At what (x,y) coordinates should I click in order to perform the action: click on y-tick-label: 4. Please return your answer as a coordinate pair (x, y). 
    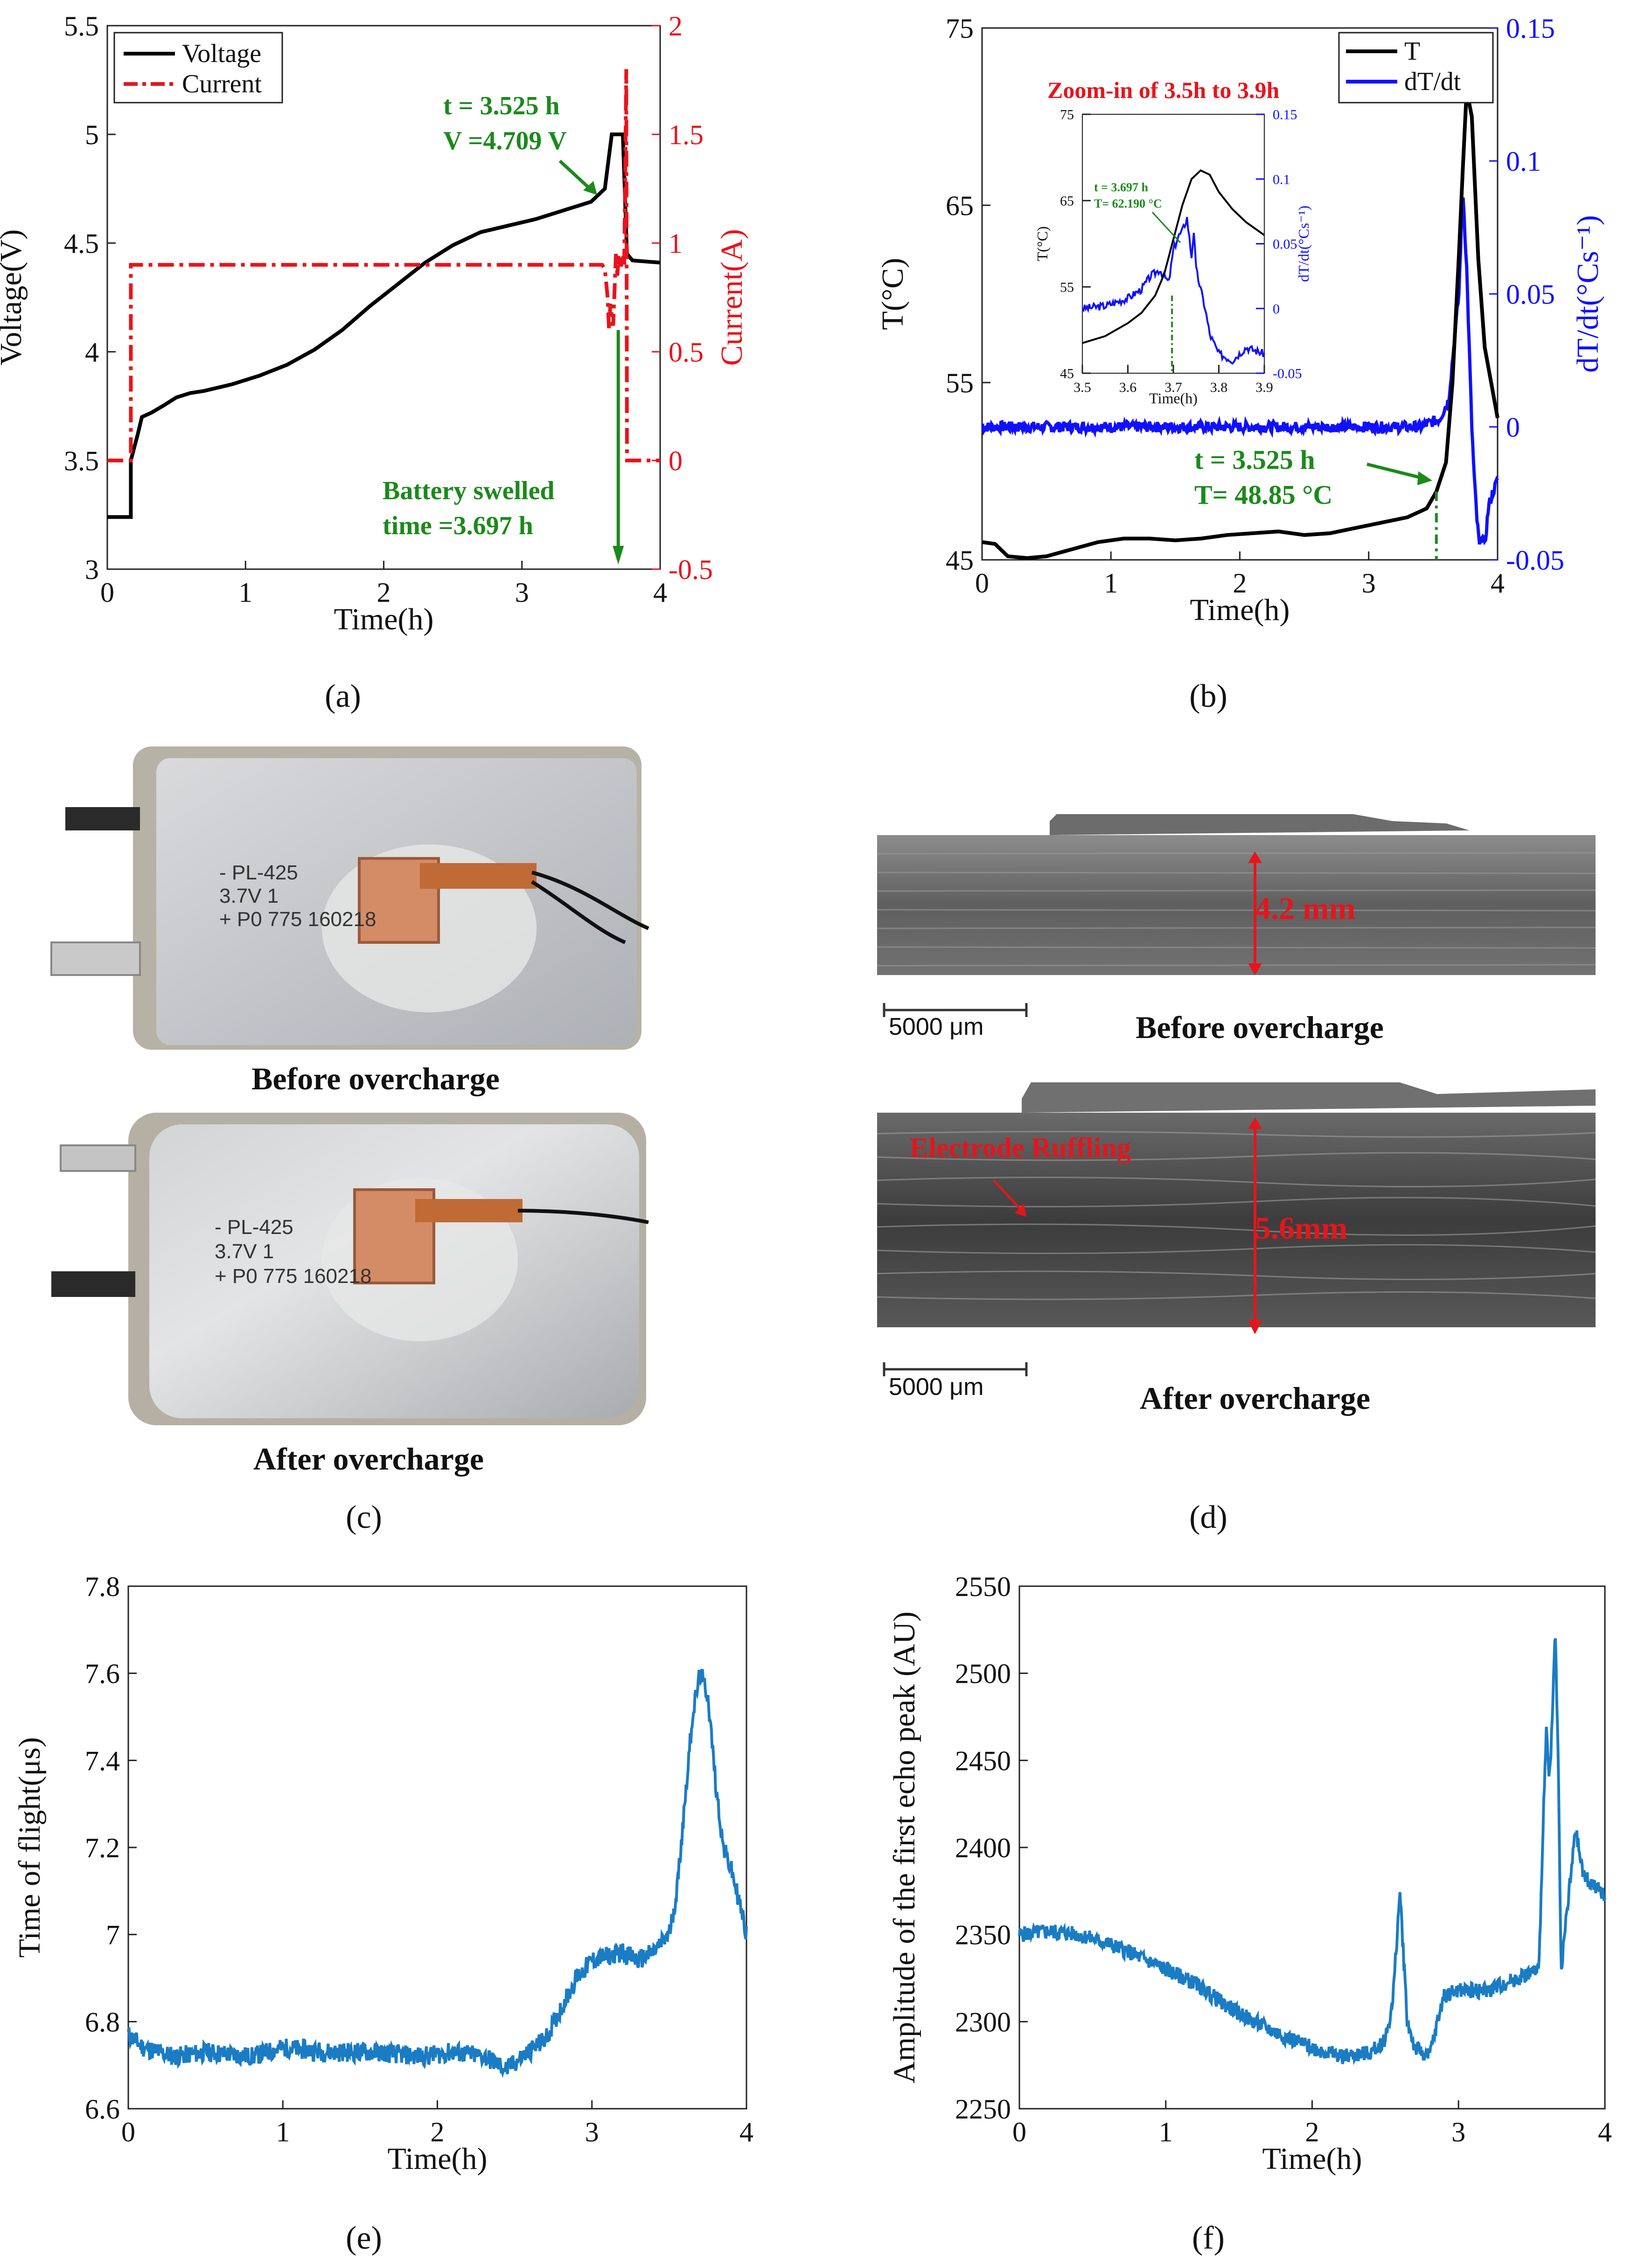
    Looking at the image, I should click on (92, 352).